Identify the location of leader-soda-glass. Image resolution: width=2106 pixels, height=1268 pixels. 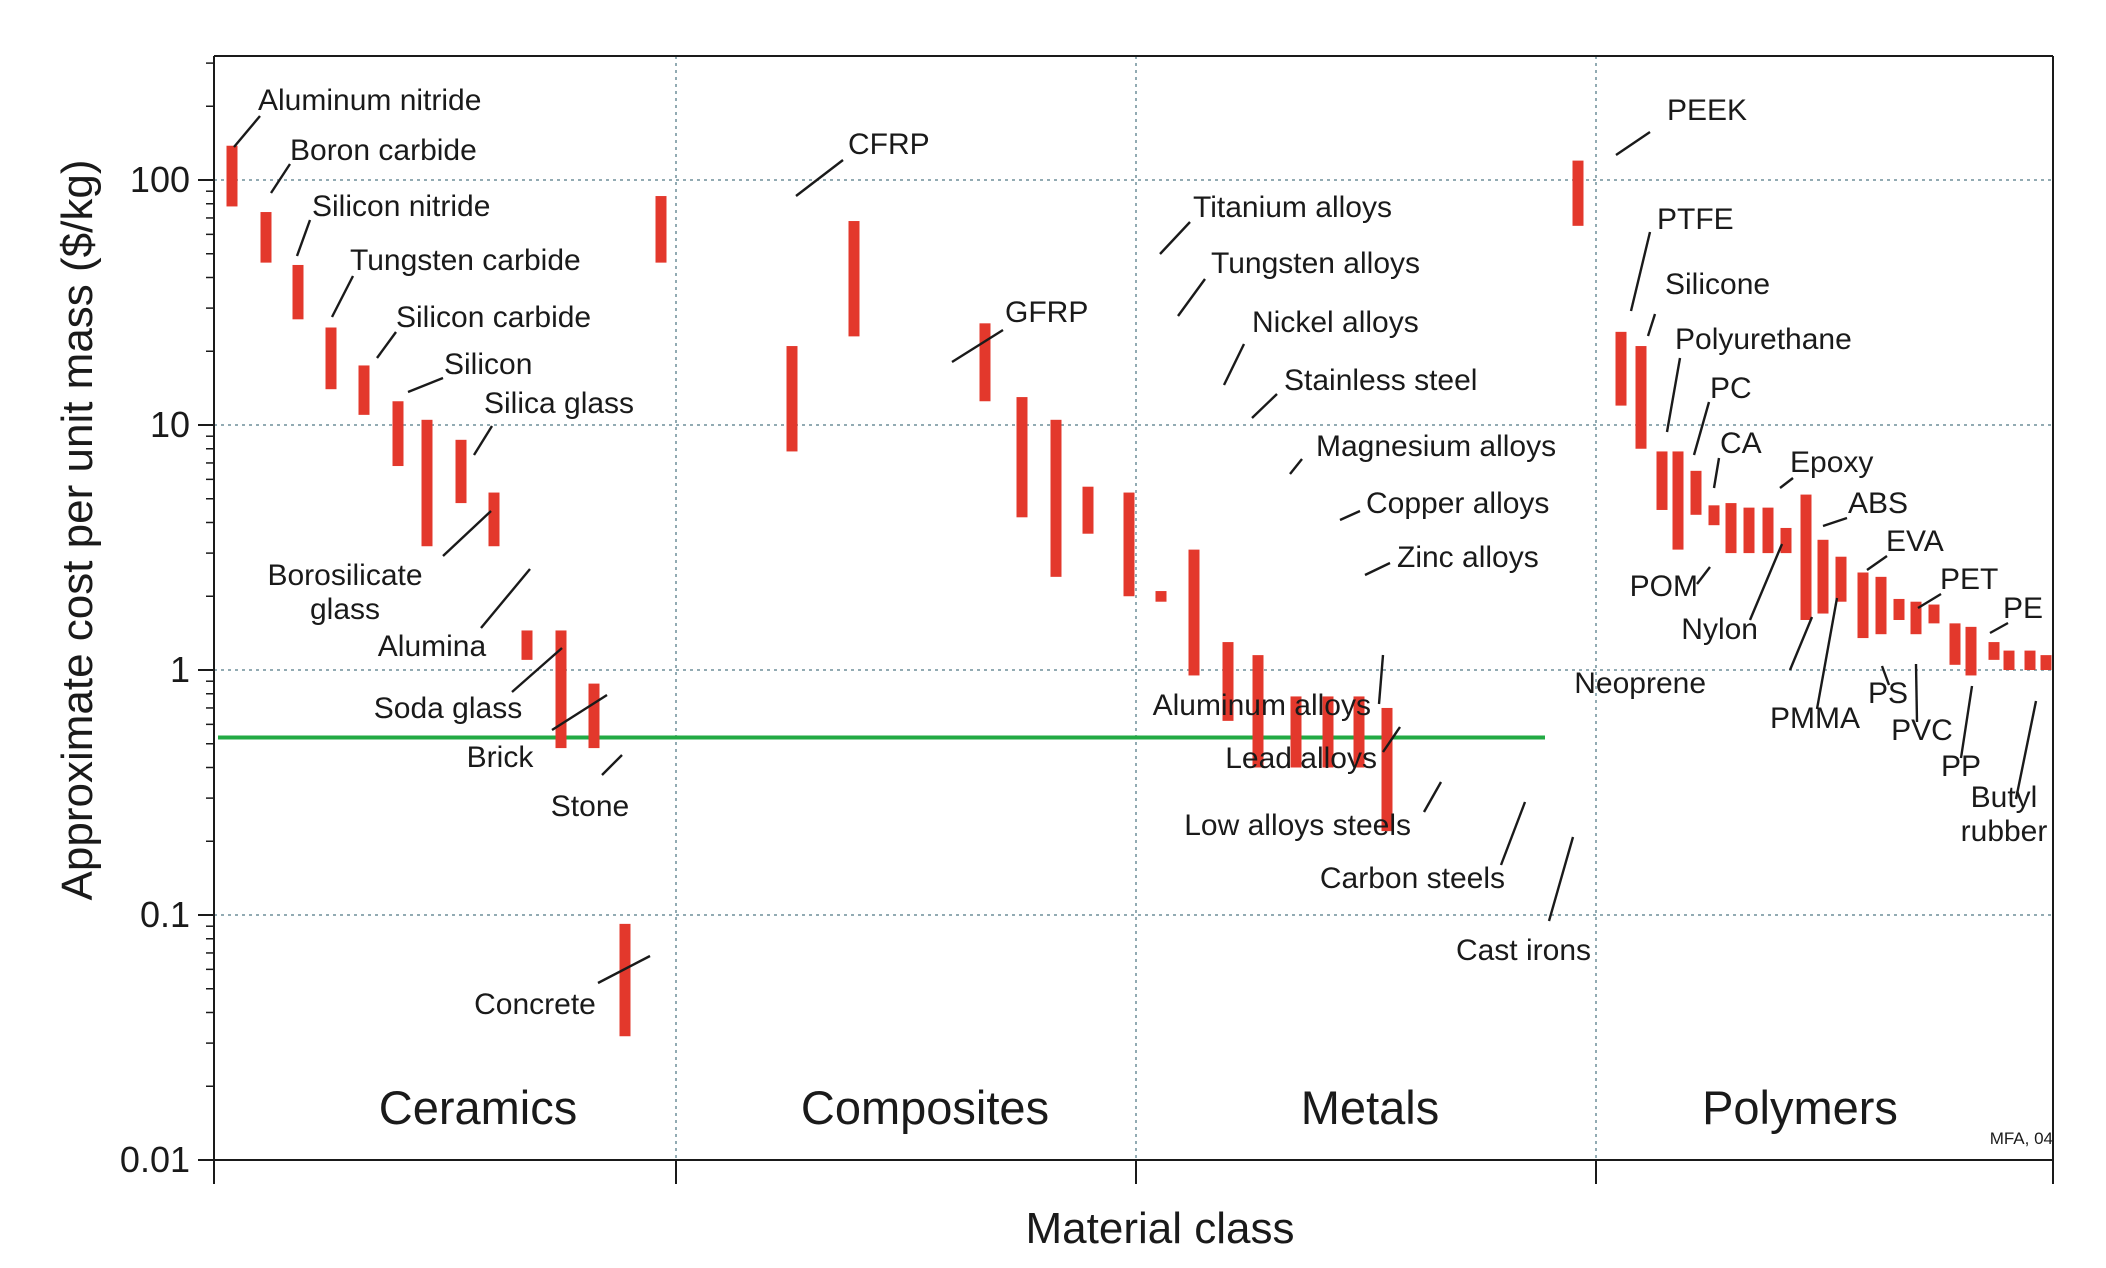
(537, 670).